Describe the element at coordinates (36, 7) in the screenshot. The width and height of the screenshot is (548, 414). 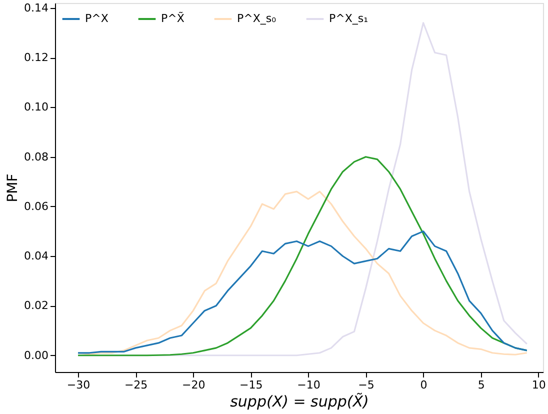
I see `y-tick-label: 0.14` at that location.